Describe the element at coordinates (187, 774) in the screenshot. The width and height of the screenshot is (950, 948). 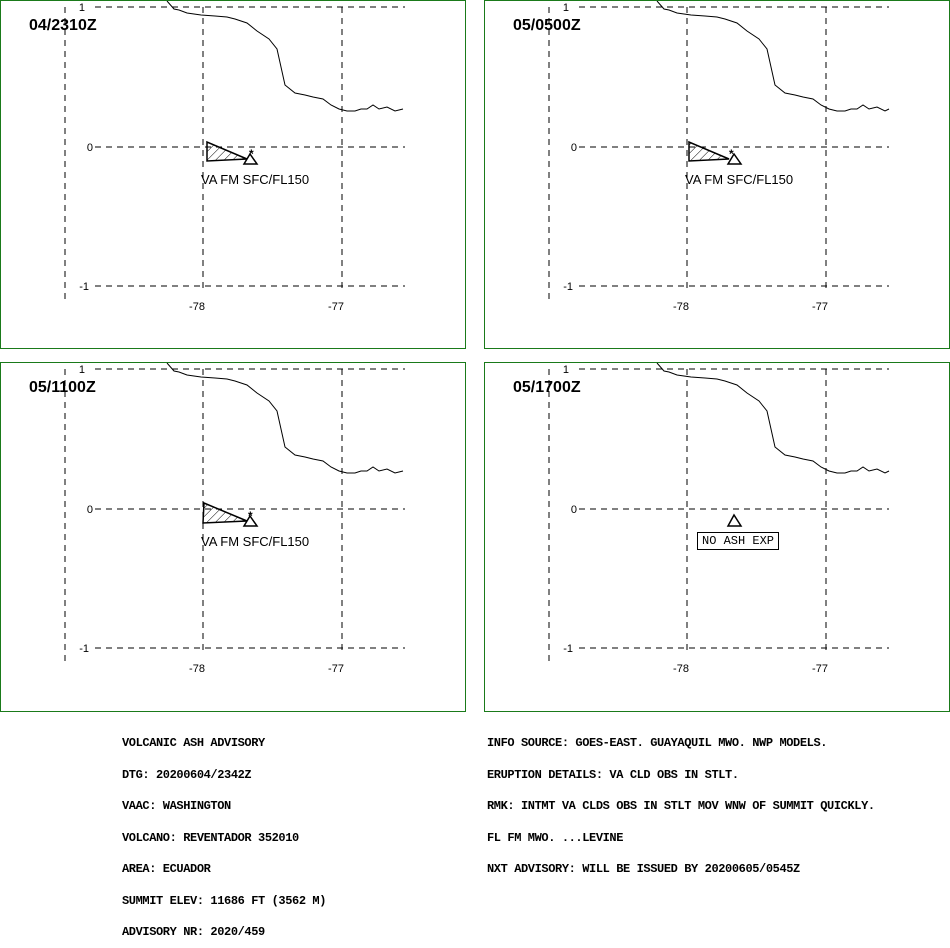
I see `advisory-line: DTG: 20200604/2342Z` at that location.